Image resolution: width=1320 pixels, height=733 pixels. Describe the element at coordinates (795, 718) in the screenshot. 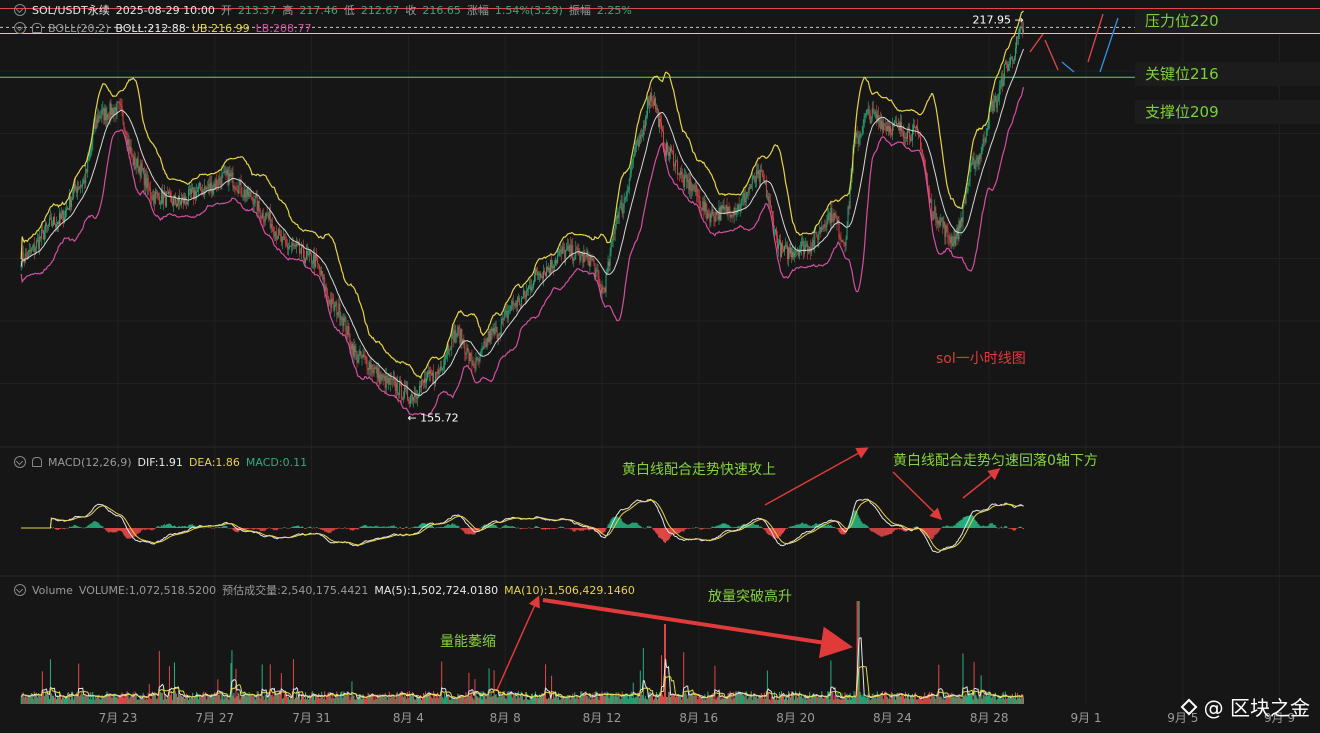

I see `x-tick-label: 8月 20` at that location.